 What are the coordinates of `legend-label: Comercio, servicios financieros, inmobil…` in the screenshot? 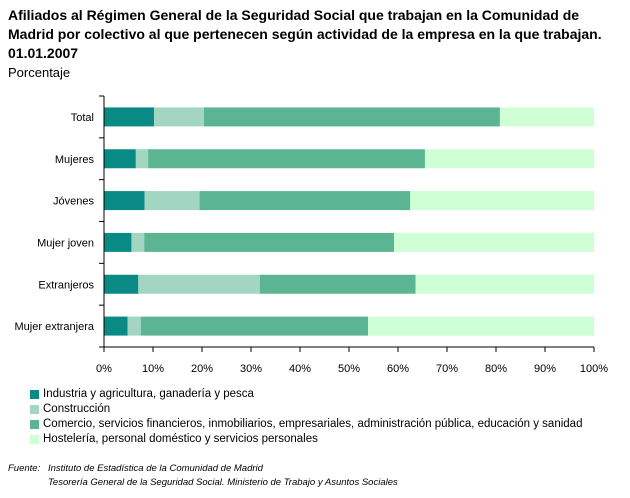 It's located at (313, 424).